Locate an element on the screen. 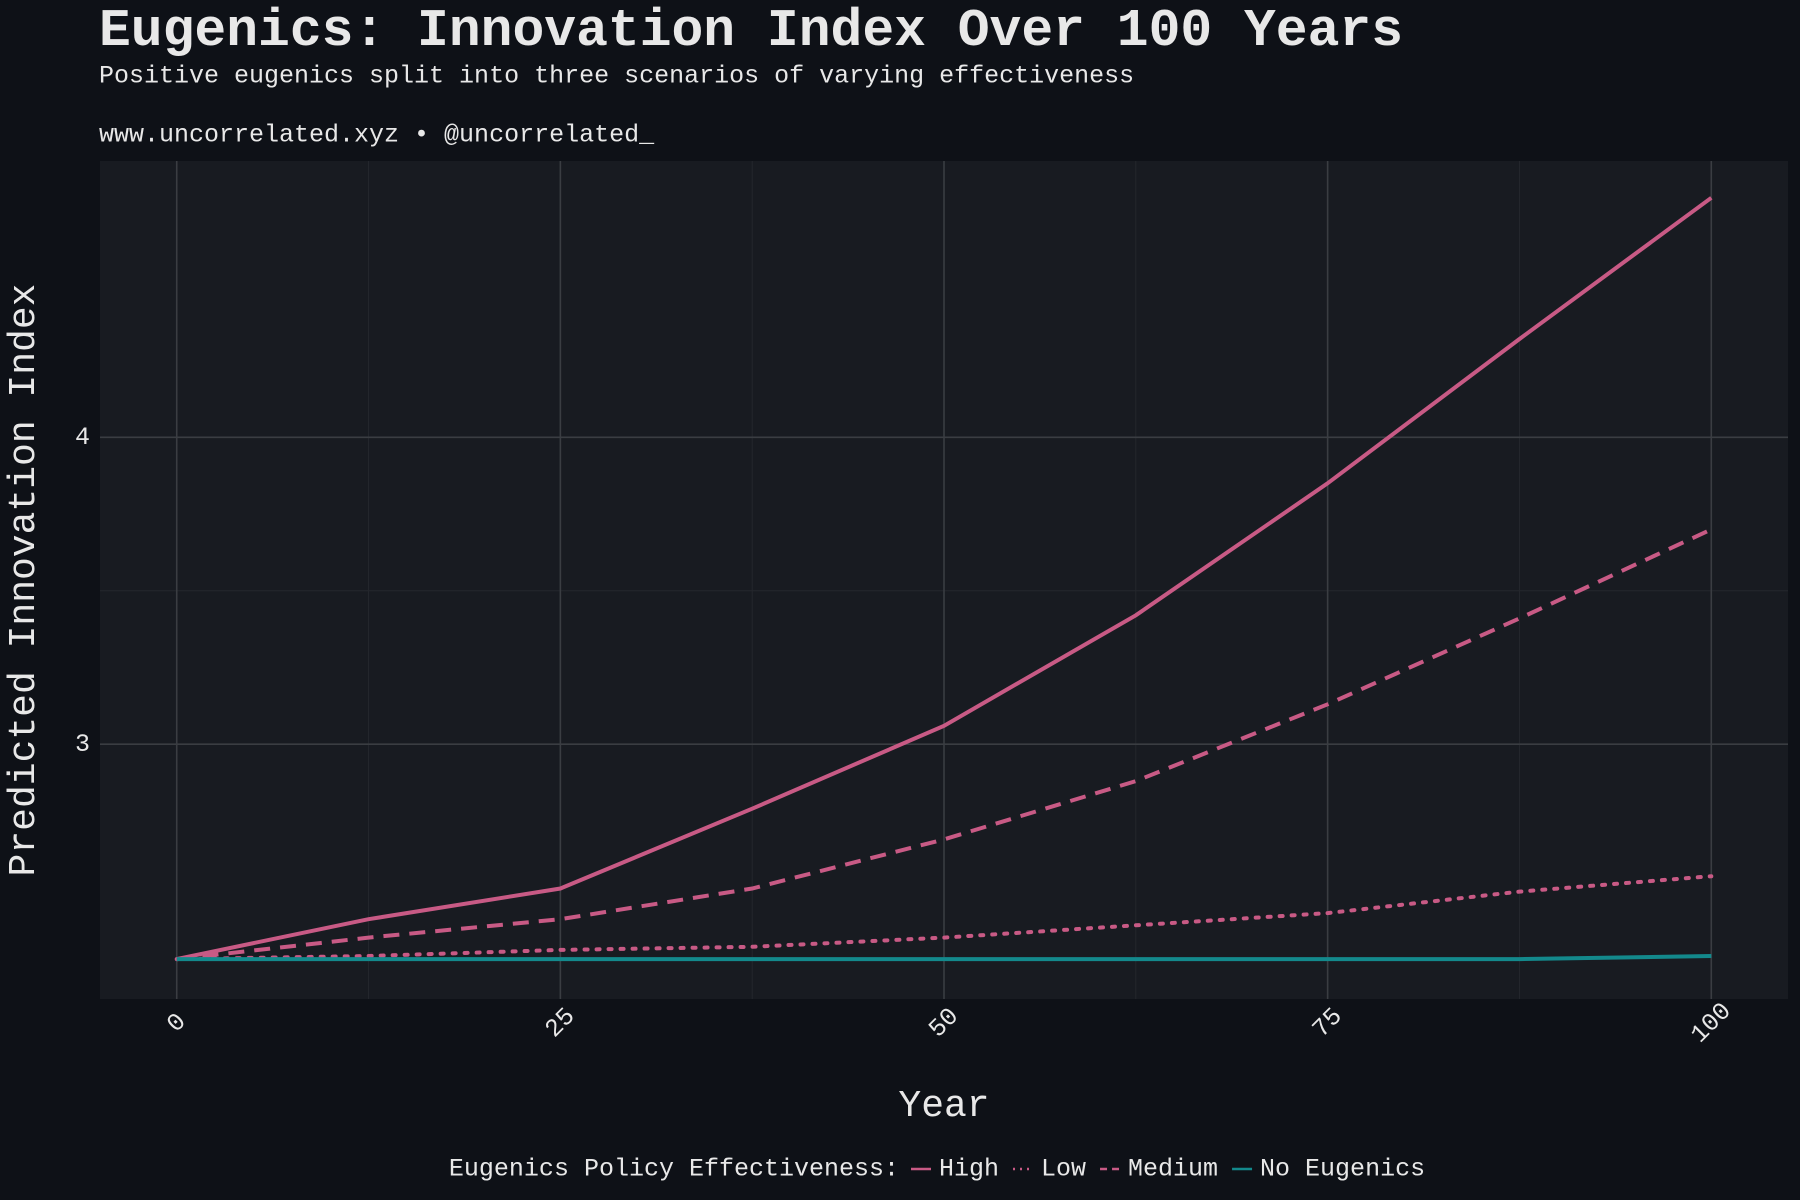  legend-title: Eugenics Policy Effectiveness: is located at coordinates (674, 1169).